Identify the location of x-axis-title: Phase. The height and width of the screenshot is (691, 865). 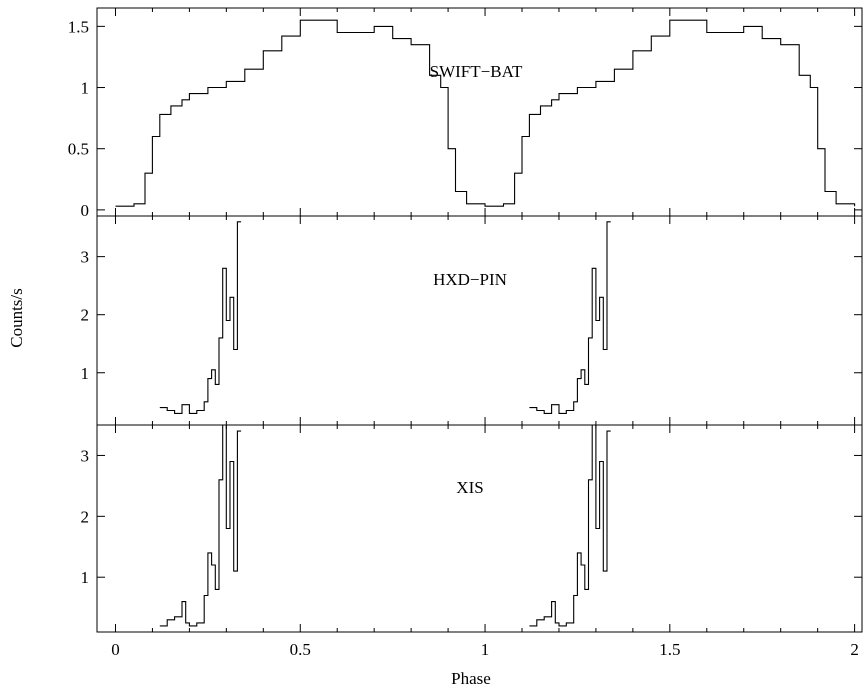
(471, 678).